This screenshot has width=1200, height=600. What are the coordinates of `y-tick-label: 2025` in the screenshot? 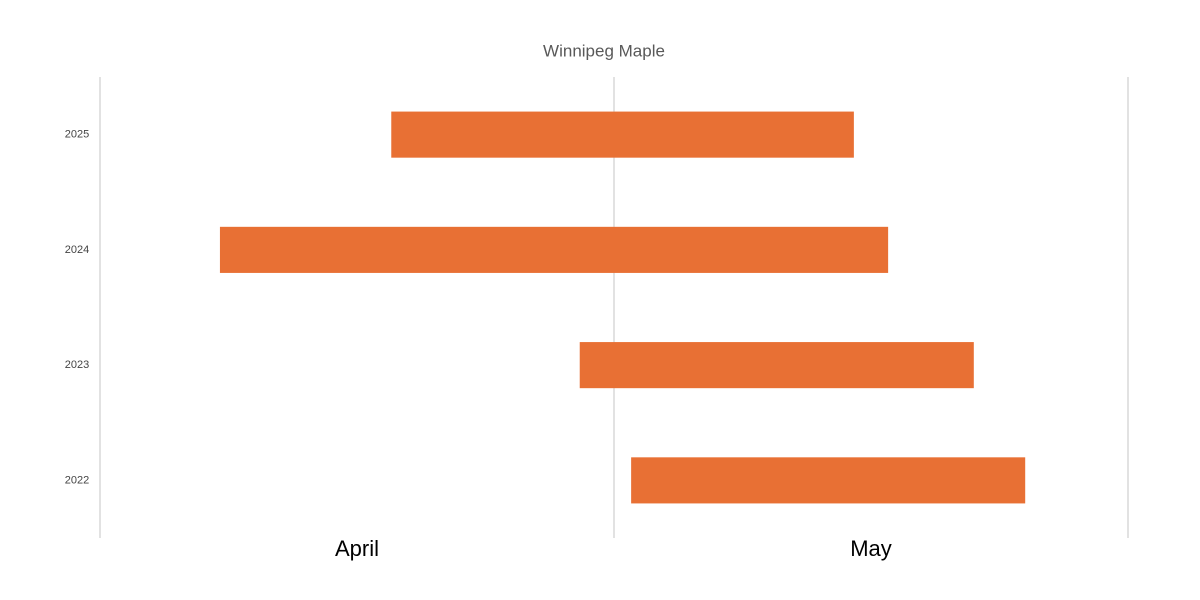 It's located at (77, 135).